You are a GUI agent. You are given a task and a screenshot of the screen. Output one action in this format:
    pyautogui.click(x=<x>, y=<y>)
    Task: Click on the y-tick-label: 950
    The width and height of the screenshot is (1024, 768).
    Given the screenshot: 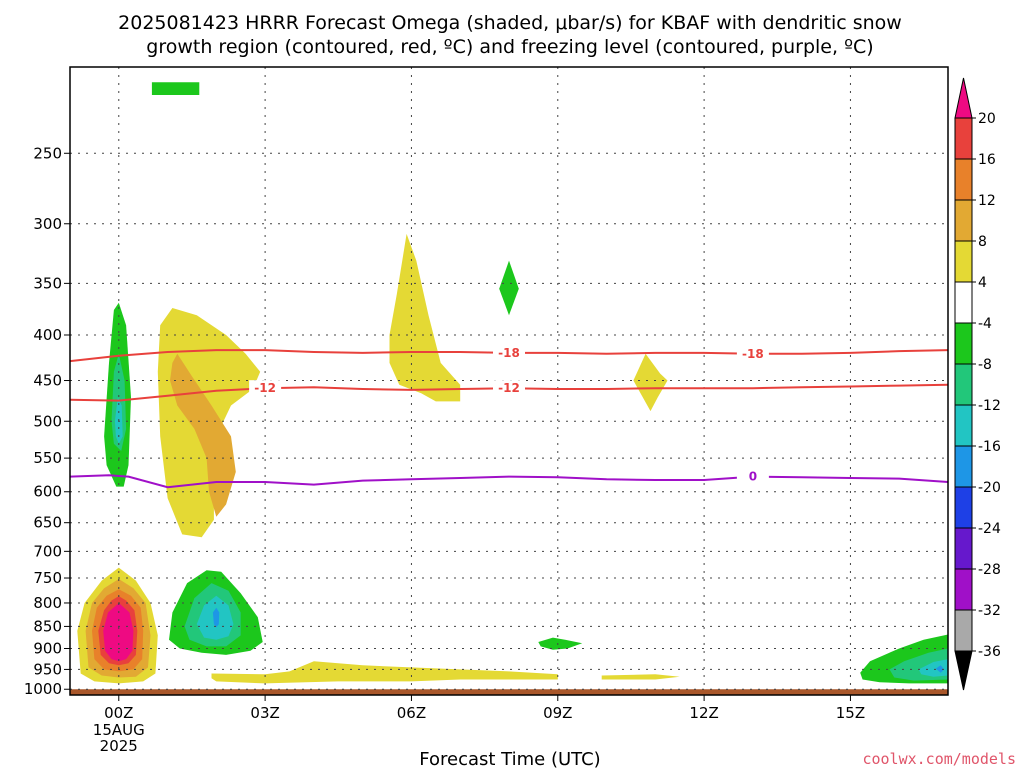 What is the action you would take?
    pyautogui.click(x=47, y=669)
    